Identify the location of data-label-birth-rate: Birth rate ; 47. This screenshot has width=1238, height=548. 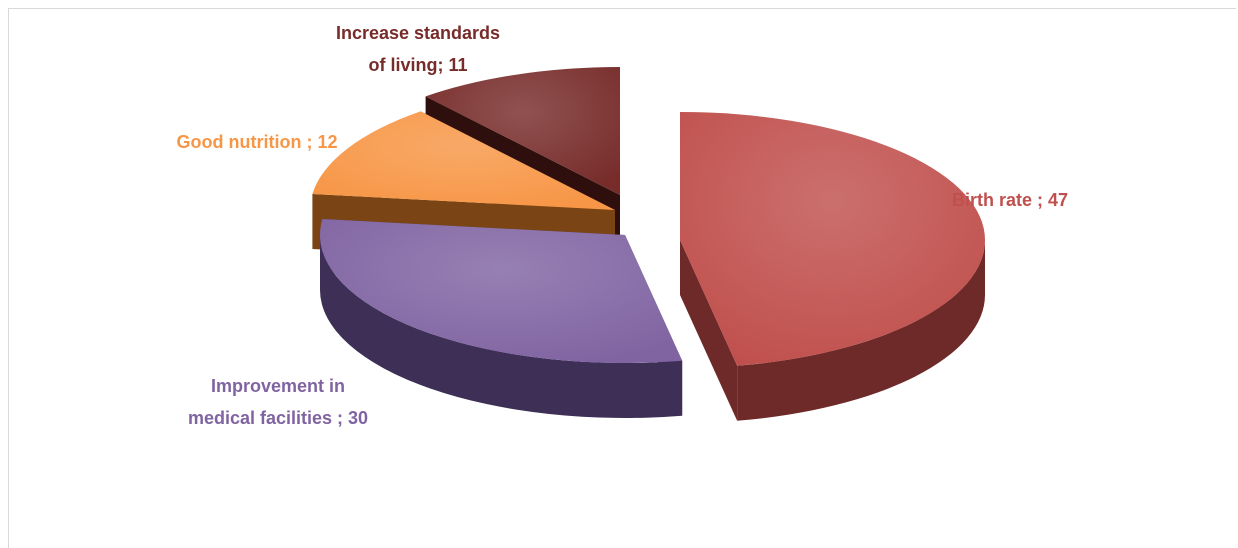
(1010, 200).